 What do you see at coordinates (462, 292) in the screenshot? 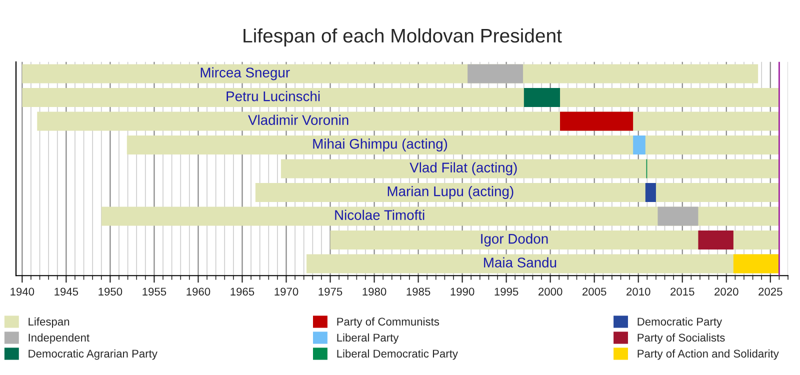
I see `x-tick-label: 1990` at bounding box center [462, 292].